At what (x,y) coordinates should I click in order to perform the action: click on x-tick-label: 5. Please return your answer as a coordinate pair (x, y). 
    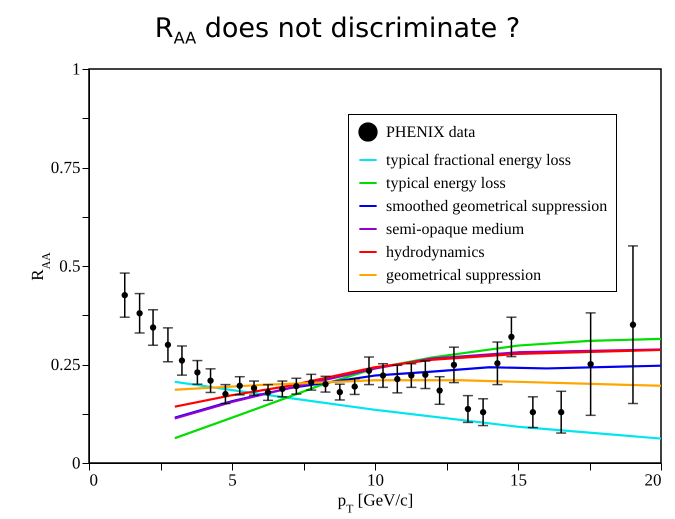
    Looking at the image, I should click on (232, 480).